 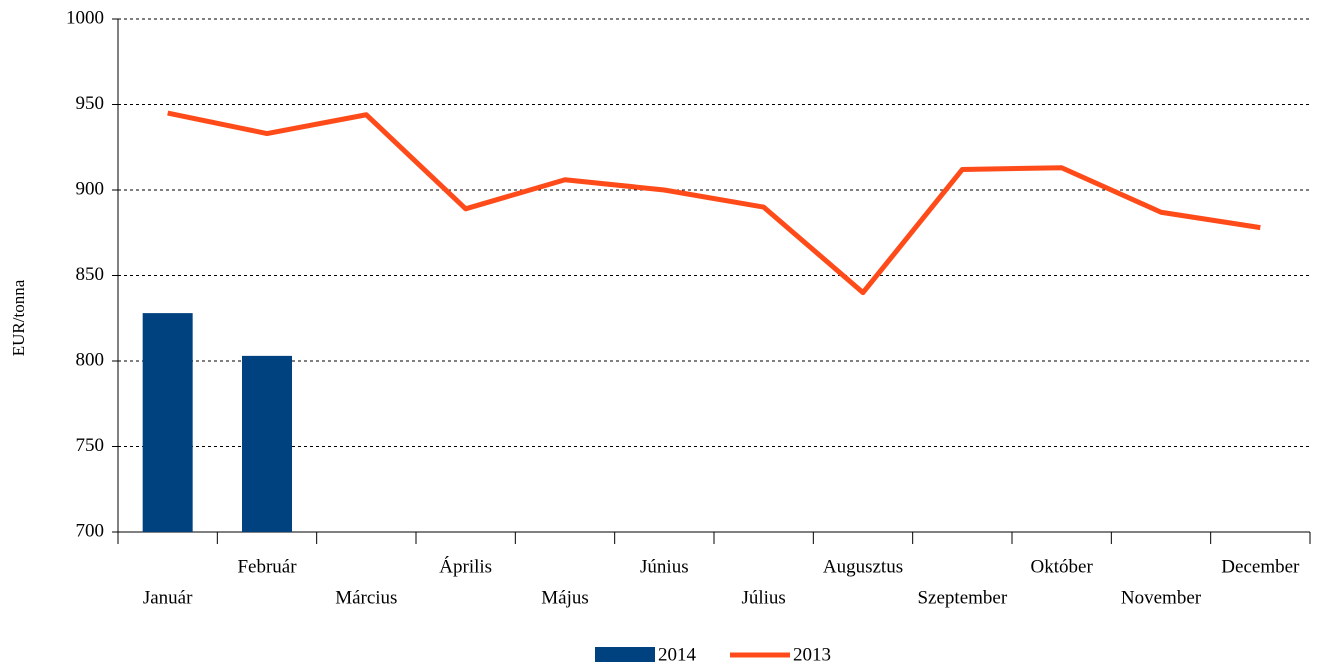 I want to click on y-tick-label: 800, so click(x=90, y=359).